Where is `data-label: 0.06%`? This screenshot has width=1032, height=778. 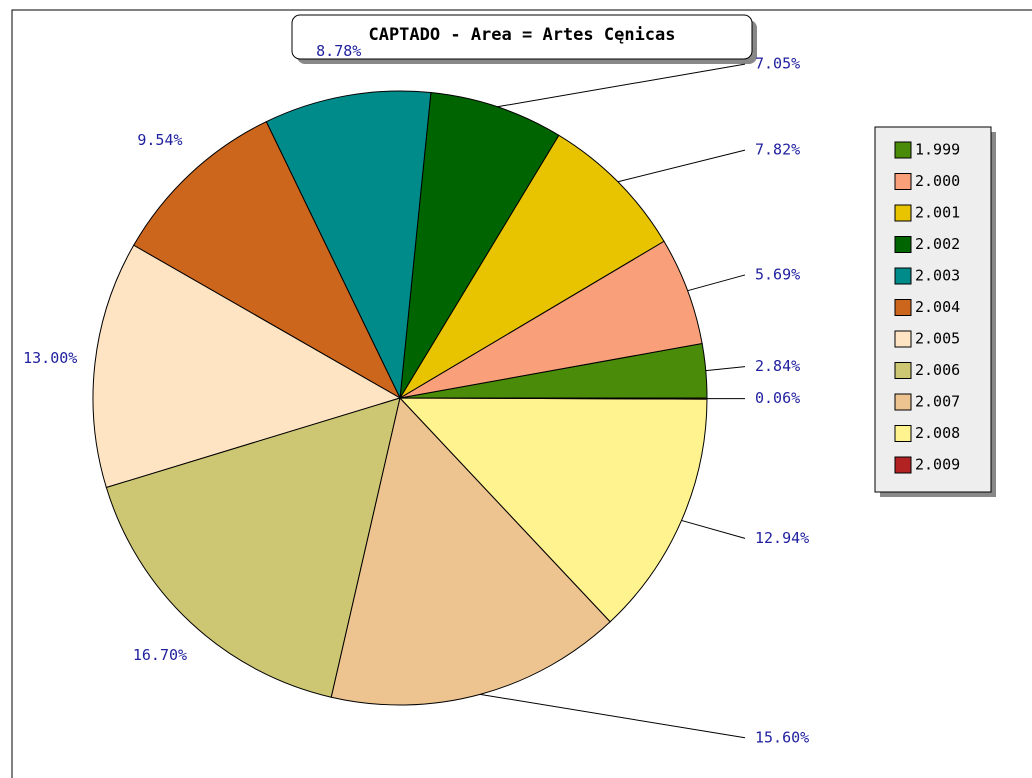 data-label: 0.06% is located at coordinates (777, 398).